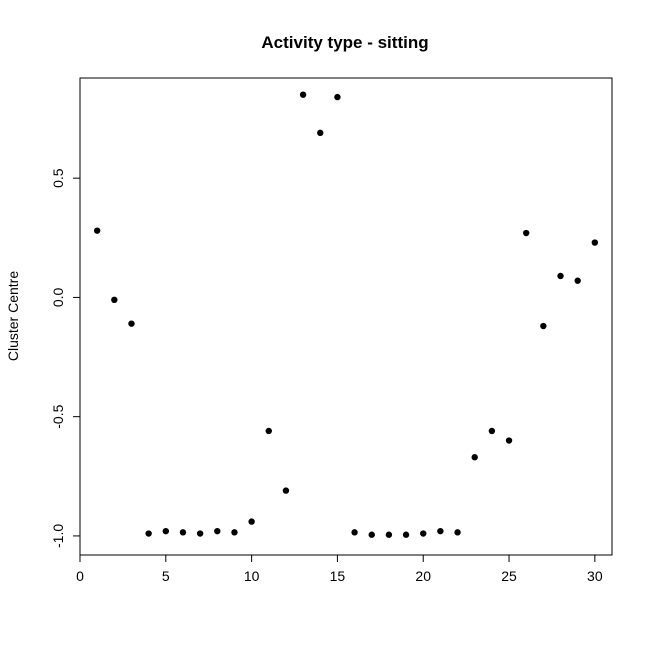  Describe the element at coordinates (58, 536) in the screenshot. I see `y-tick-label: -1.0` at that location.